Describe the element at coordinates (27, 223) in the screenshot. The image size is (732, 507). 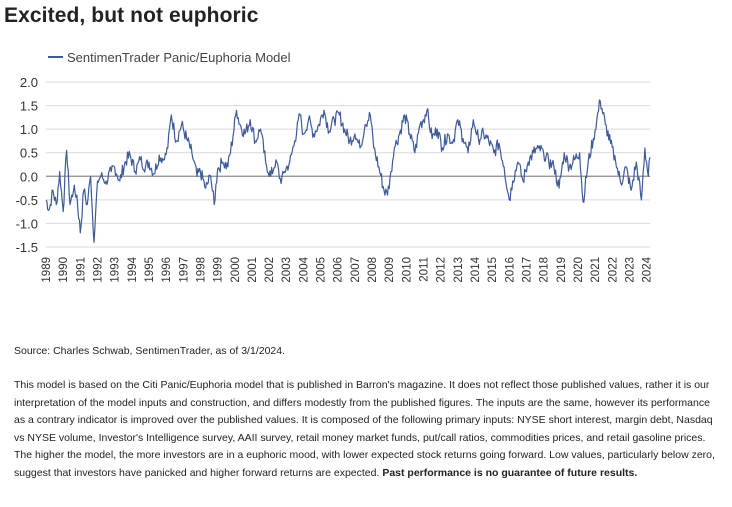
I see `y-tick-label: -1.0` at that location.